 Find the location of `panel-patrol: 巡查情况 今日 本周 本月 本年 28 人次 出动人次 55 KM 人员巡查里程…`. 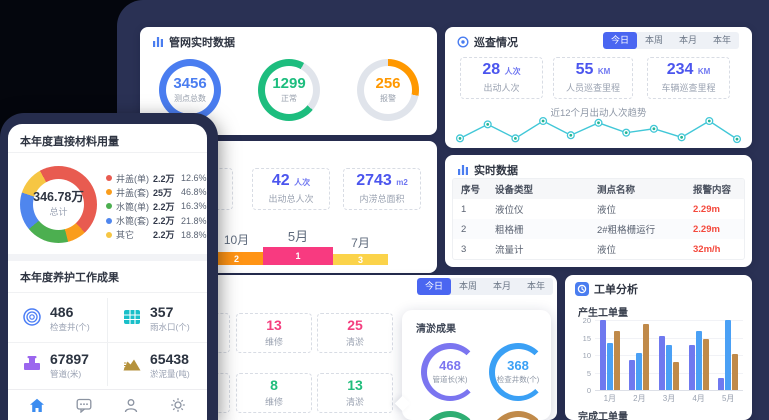

panel-patrol: 巡查情况 今日 本周 本月 本年 28 人次 出动人次 55 KM 人员巡查里程… is located at coordinates (598, 87).